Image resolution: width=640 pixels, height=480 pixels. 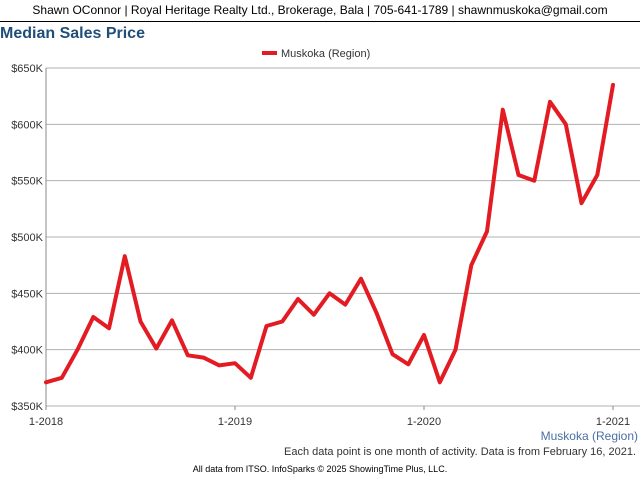 I want to click on y-tick-label: $450K, so click(x=27, y=294).